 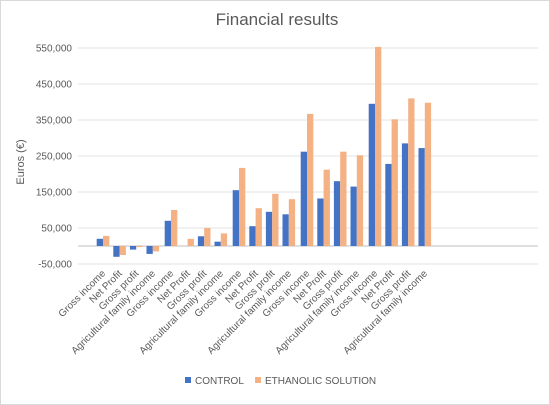 I want to click on y-tick-label: 550,000, so click(x=54, y=49).